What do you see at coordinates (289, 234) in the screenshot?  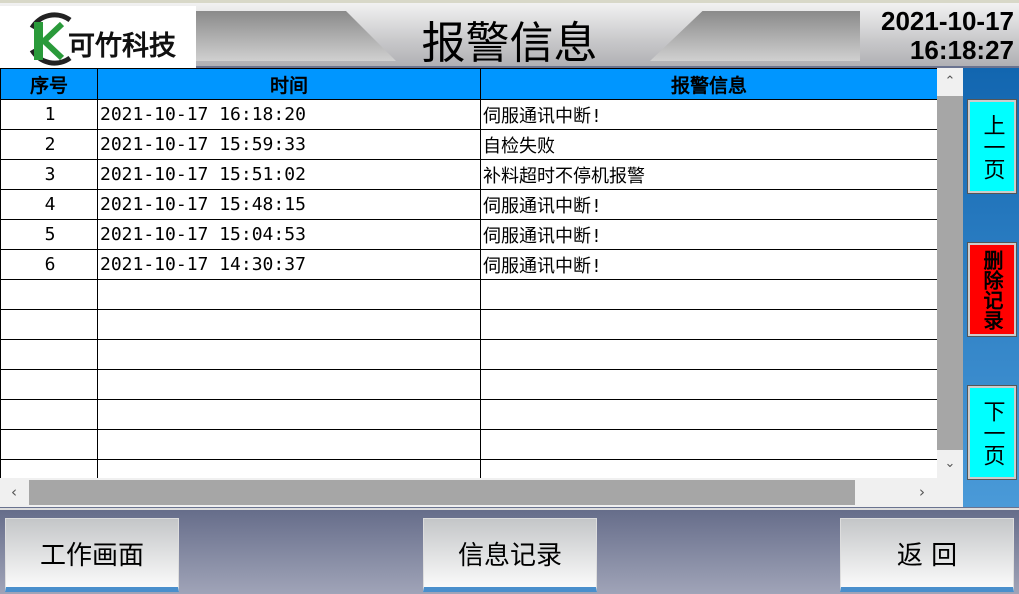 I see `row-time: 2021-10-17 15:04:53` at bounding box center [289, 234].